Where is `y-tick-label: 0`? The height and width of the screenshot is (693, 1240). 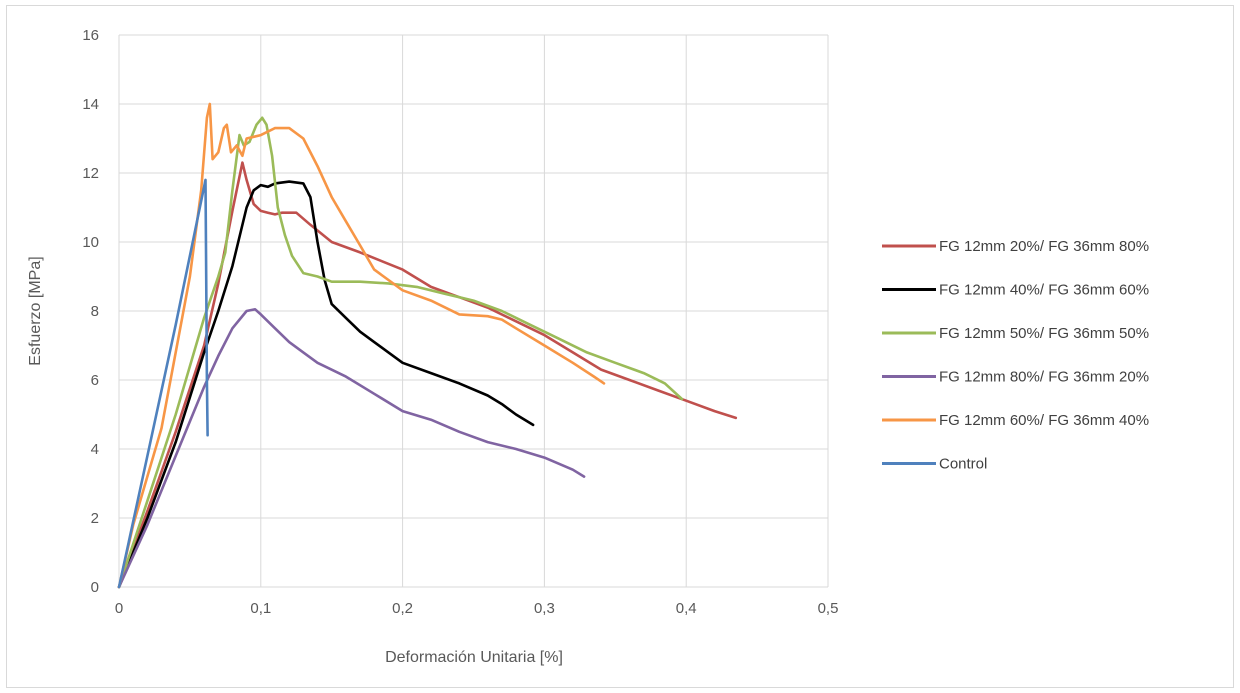
y-tick-label: 0 is located at coordinates (95, 587).